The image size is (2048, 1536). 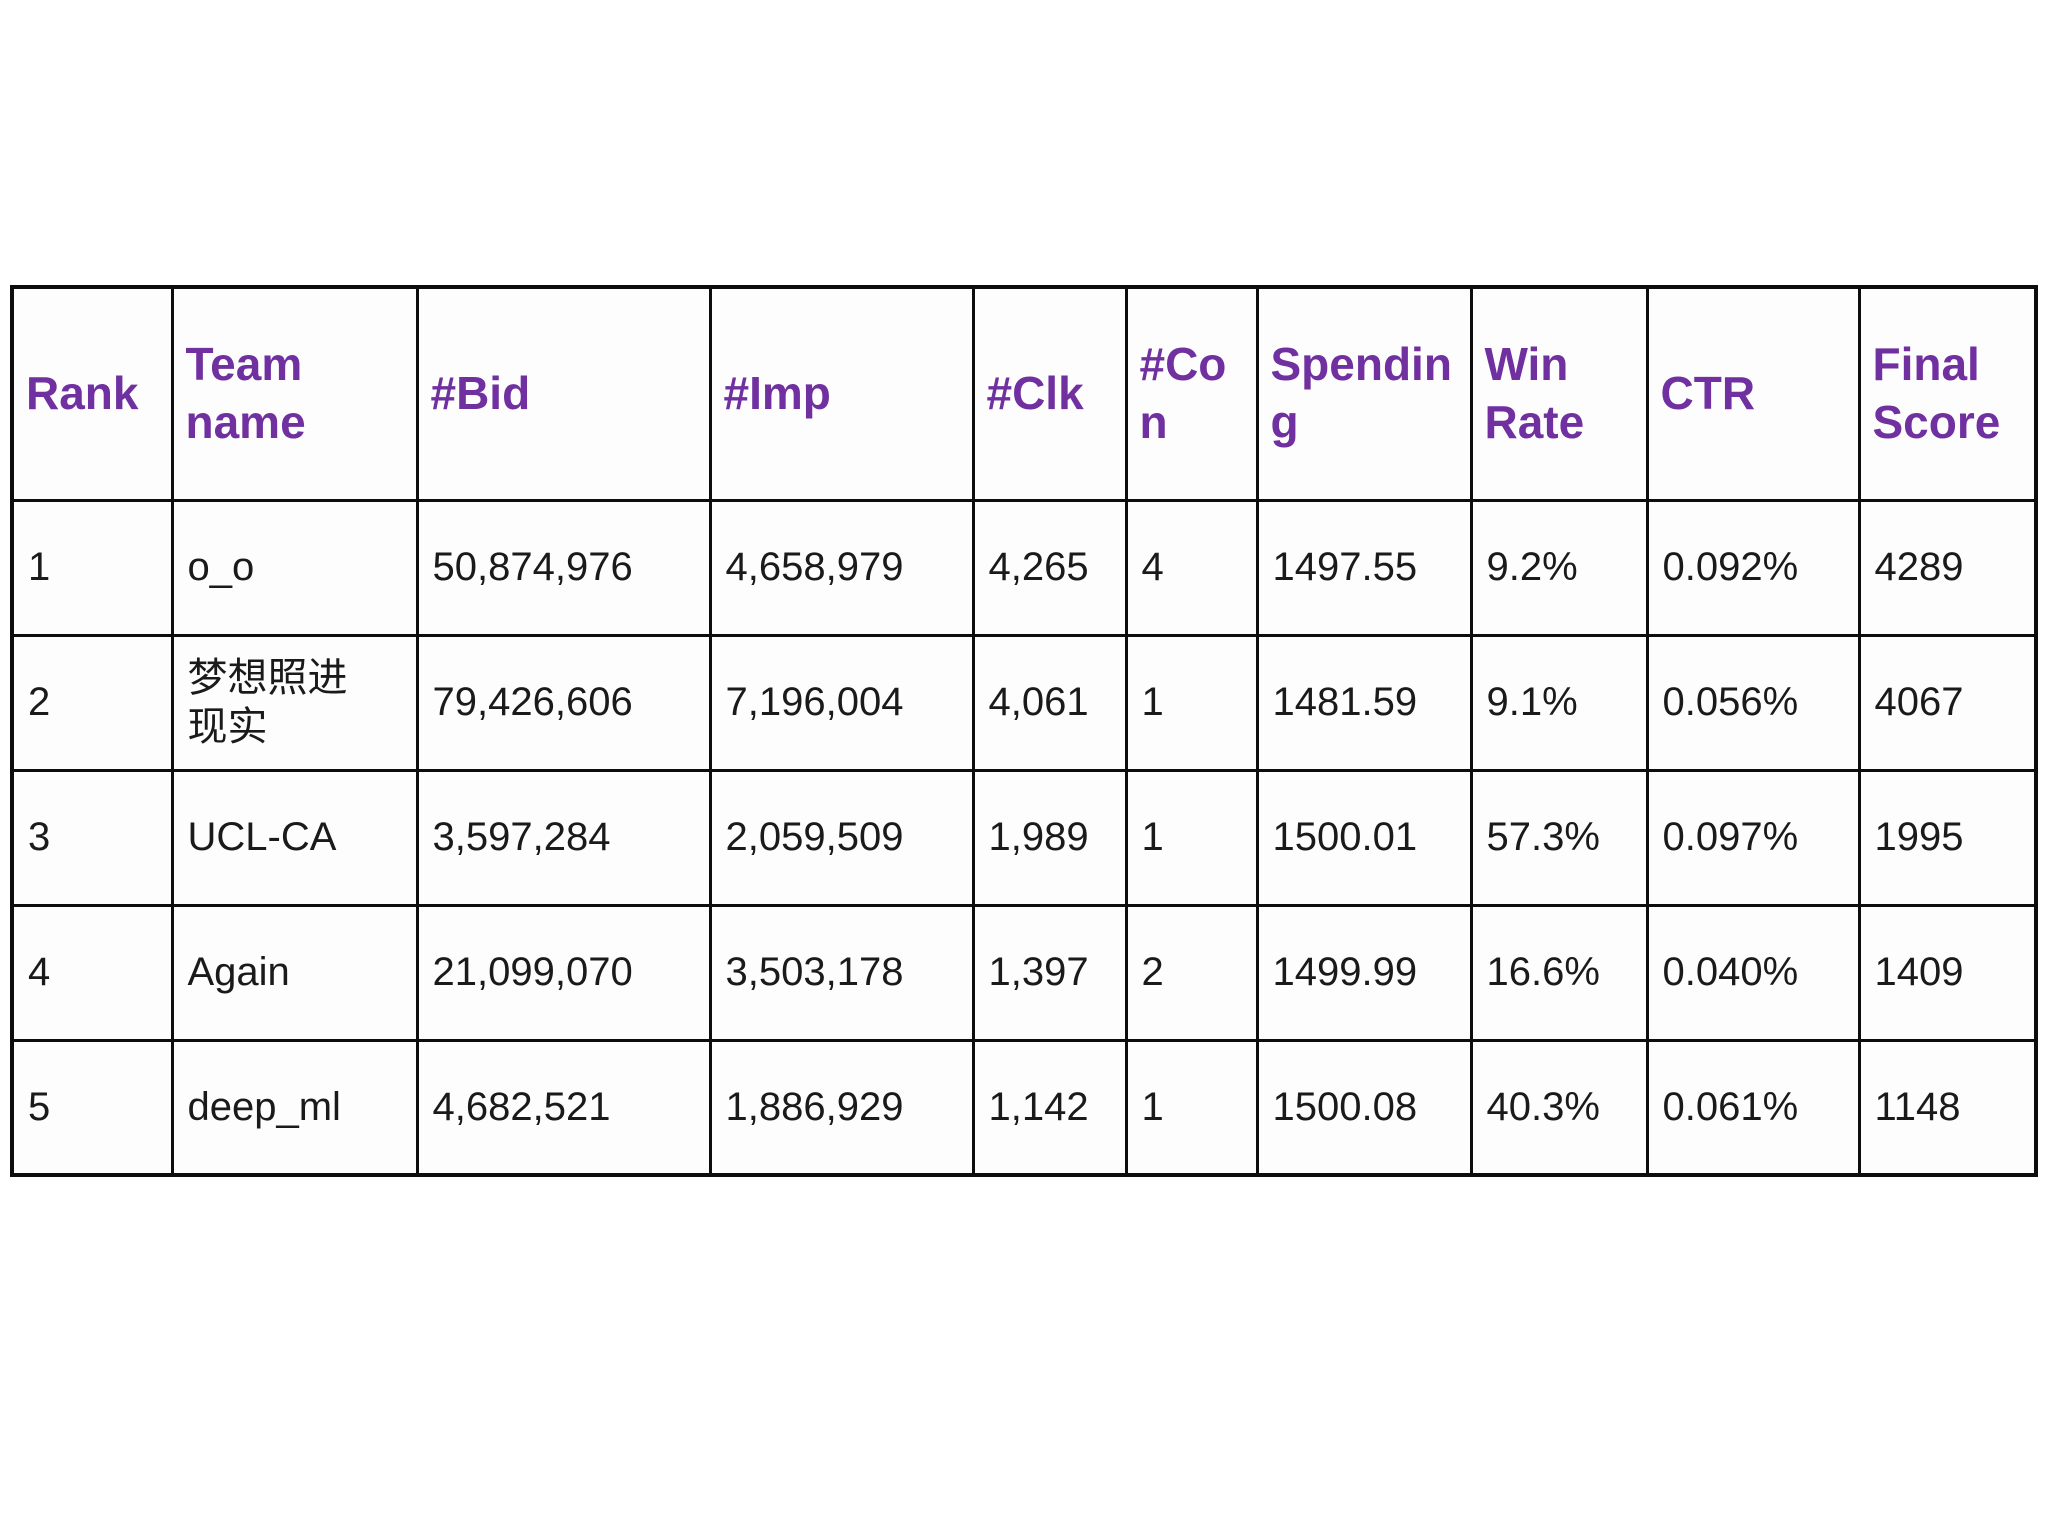 What do you see at coordinates (294, 702) in the screenshot?
I see `cell-team_name: 梦想照进现实` at bounding box center [294, 702].